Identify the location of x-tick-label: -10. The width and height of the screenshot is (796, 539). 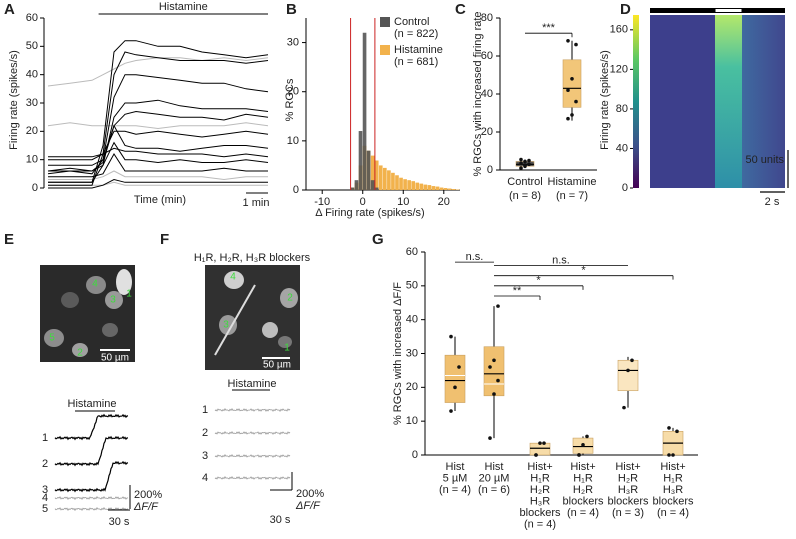
(322, 202).